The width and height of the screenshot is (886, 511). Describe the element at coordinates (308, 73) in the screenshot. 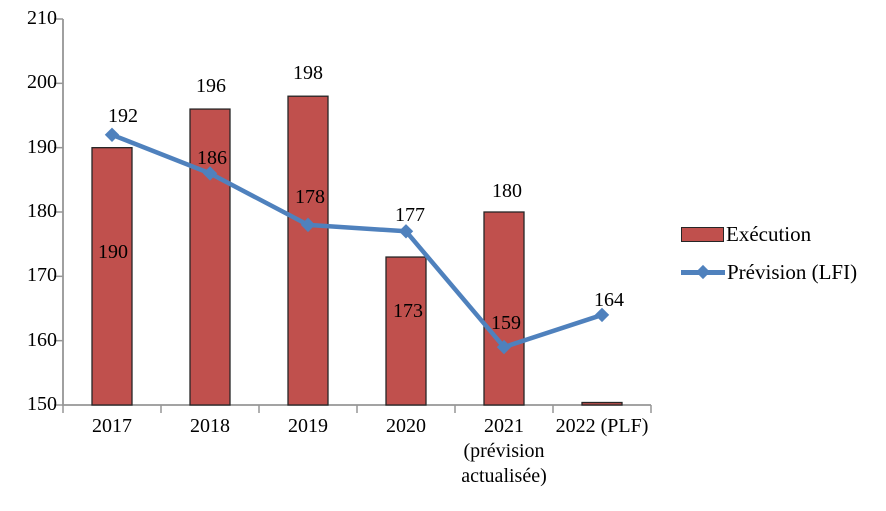

I see `data-label-execution-2019: 198` at that location.